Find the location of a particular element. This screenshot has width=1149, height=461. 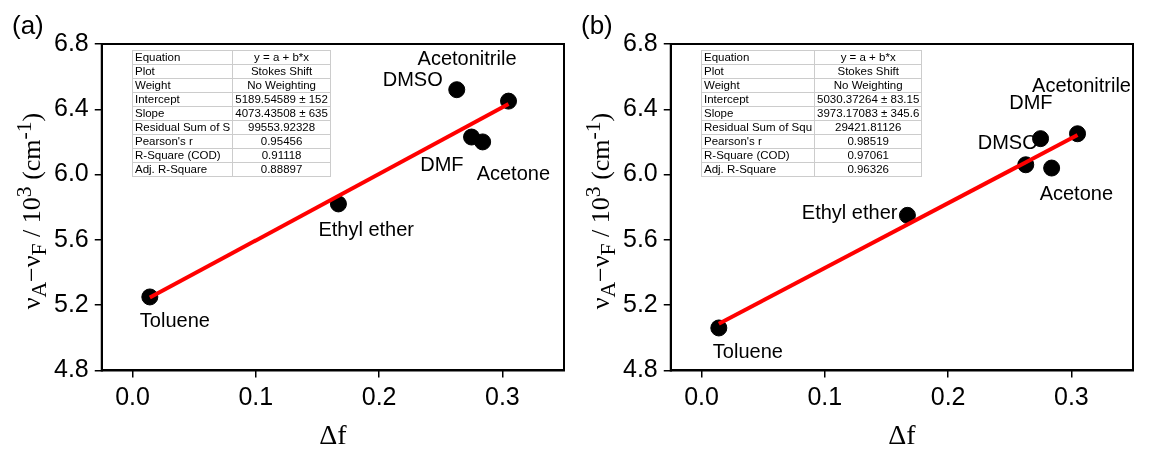

annotation: 29421.81126 is located at coordinates (868, 127).